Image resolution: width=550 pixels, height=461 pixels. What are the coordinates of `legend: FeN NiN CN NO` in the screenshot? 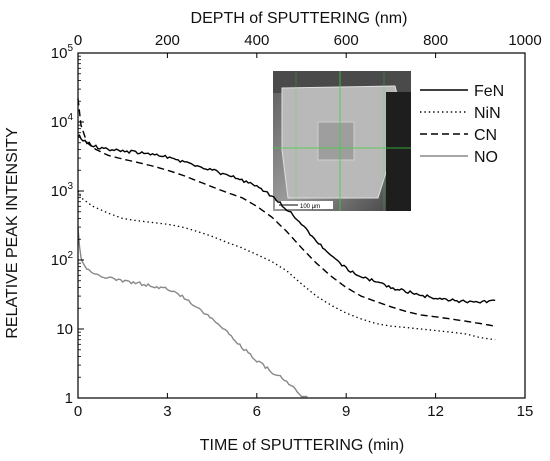 It's located at (462, 124).